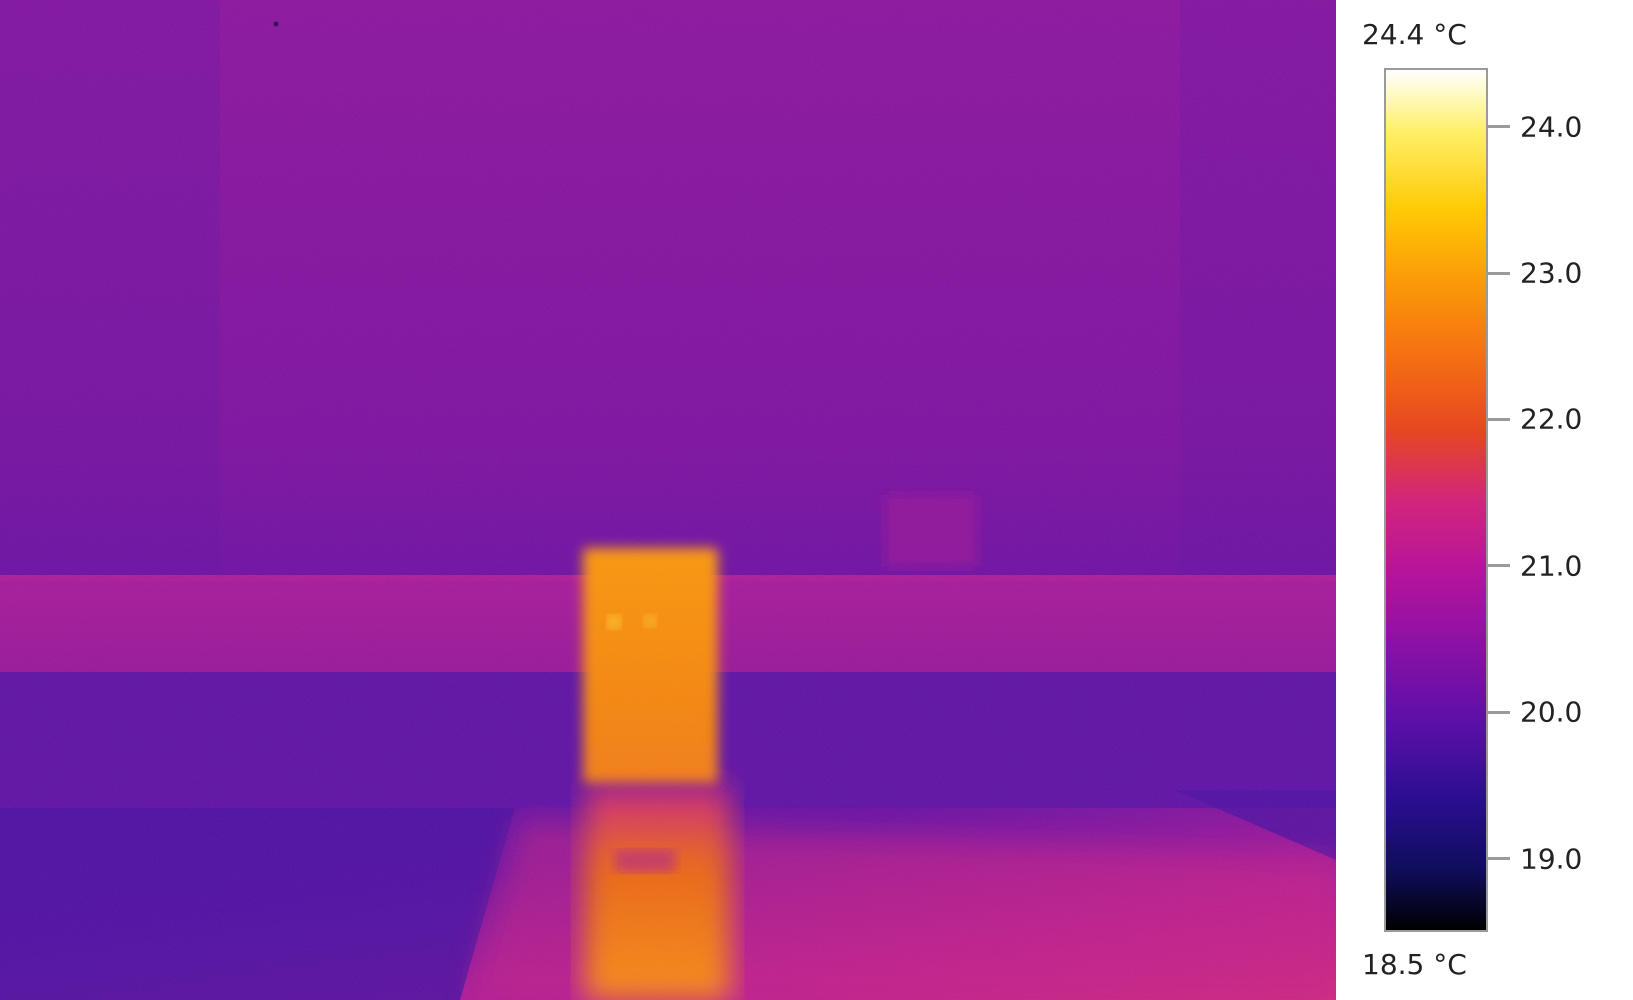  Describe the element at coordinates (1551, 566) in the screenshot. I see `scale-tick-label: 21.0` at that location.